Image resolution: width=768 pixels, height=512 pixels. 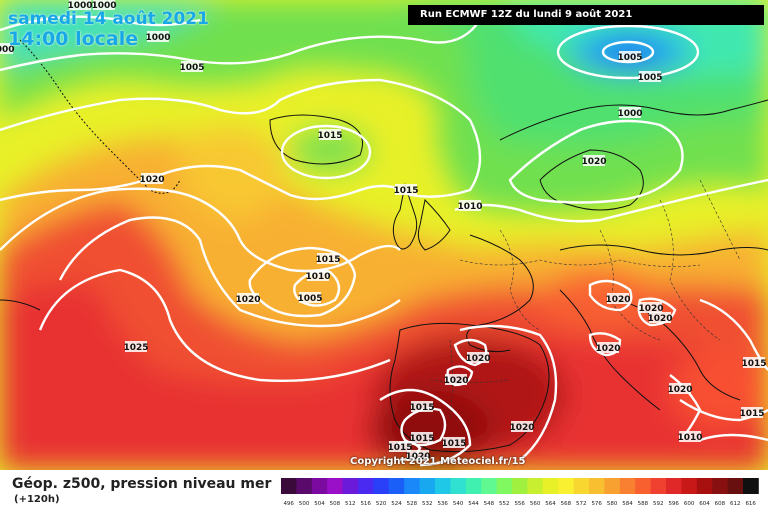 What do you see at coordinates (73, 39) in the screenshot?
I see `forecast-hour: 14:00 locale` at bounding box center [73, 39].